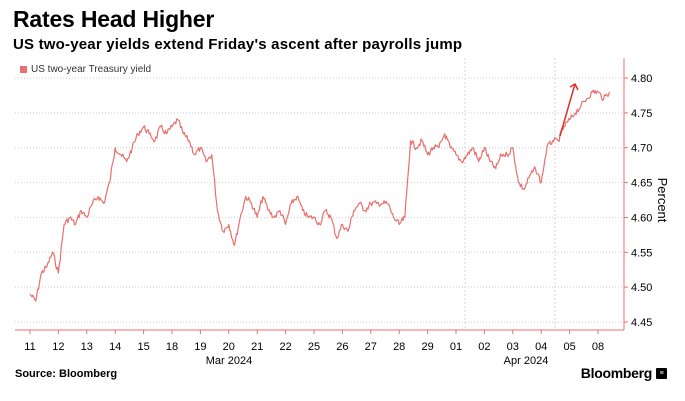 This screenshot has width=685, height=401. I want to click on x-tick-label: 26, so click(342, 347).